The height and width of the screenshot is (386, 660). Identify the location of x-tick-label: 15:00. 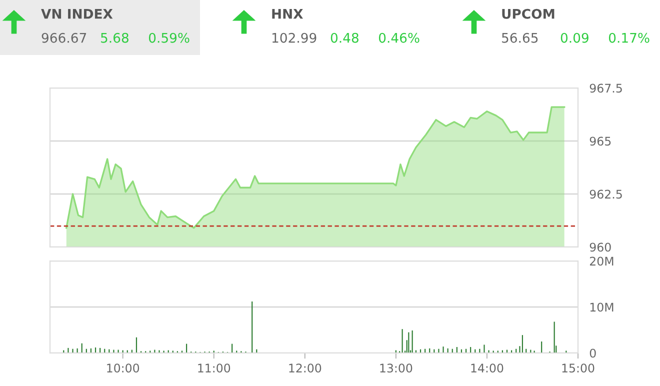
(578, 368).